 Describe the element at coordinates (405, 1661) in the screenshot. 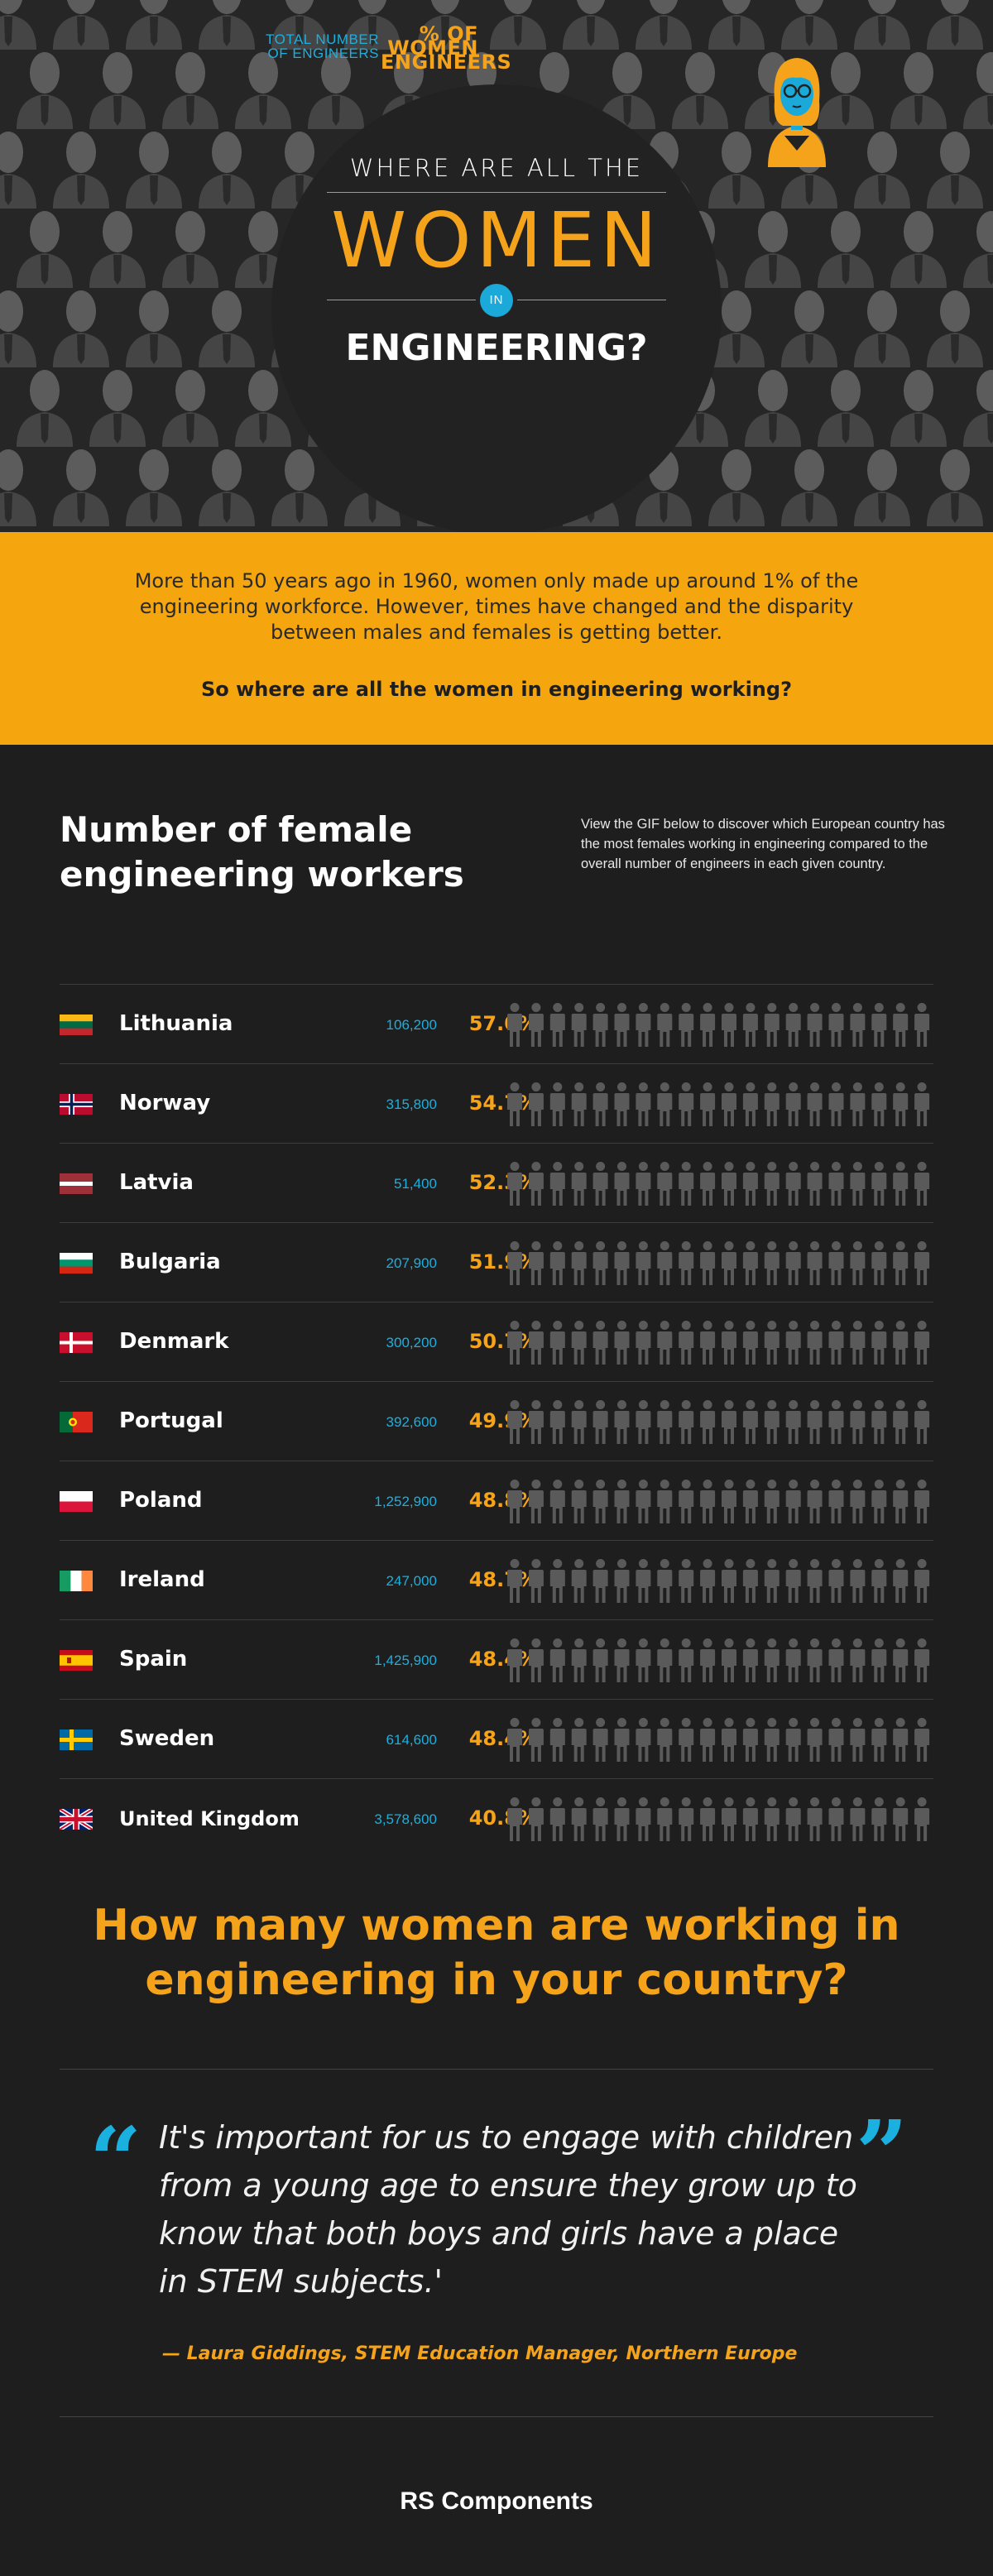

I see `total-engineers: 1,425,900` at that location.